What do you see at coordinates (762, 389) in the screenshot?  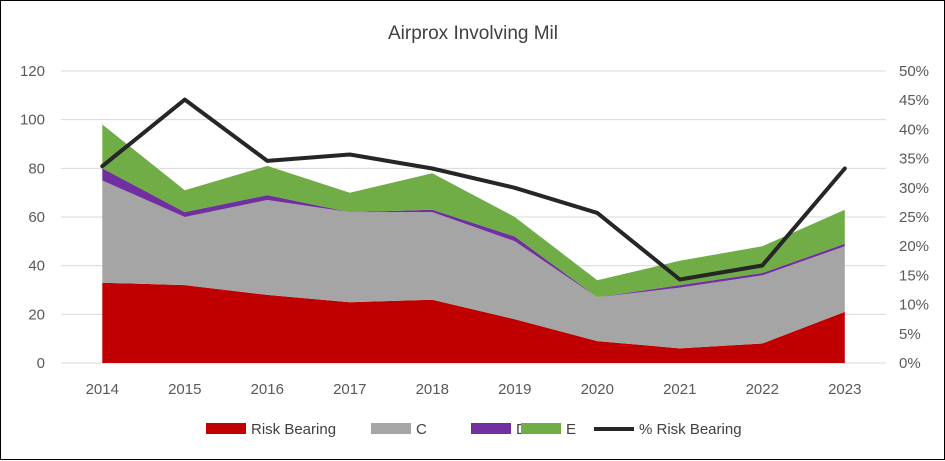 I see `x-tick-label: 2022` at bounding box center [762, 389].